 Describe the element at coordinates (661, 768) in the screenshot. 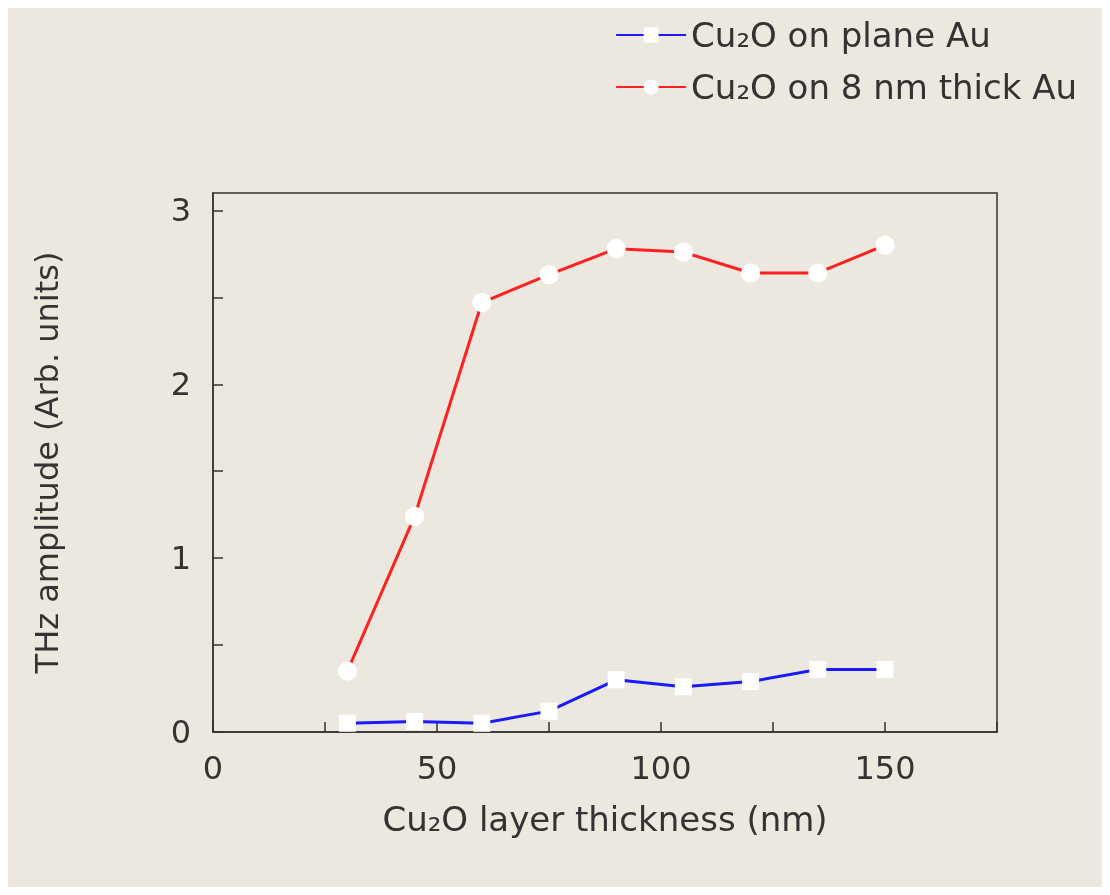

I see `x-tick-label: 100` at that location.